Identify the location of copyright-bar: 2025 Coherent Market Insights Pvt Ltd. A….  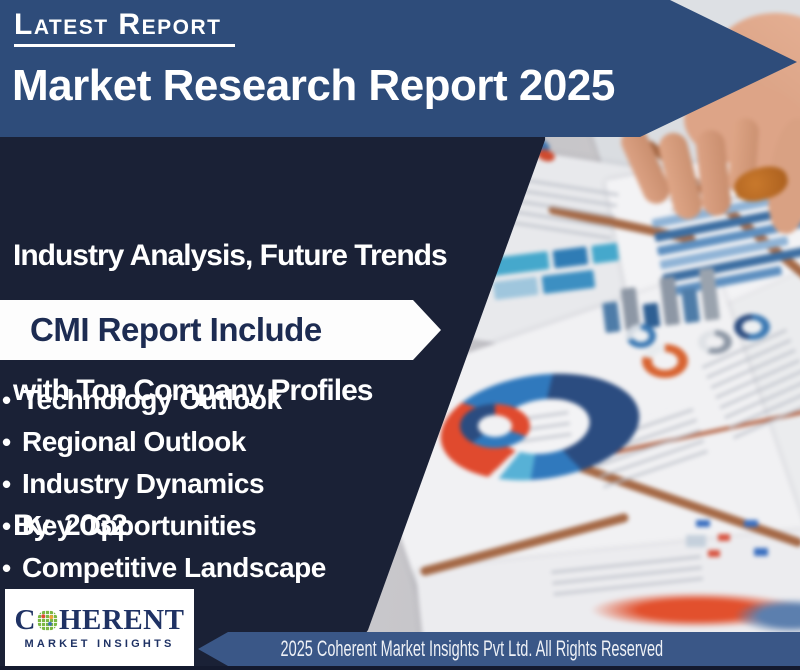
(499, 649).